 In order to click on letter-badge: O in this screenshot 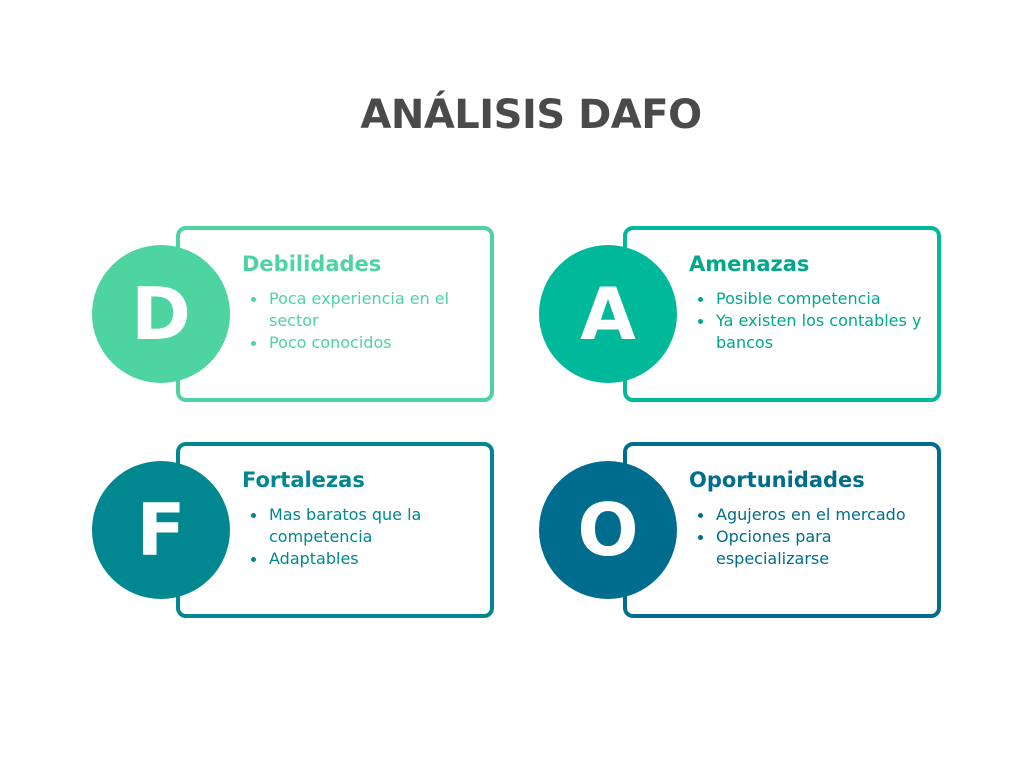, I will do `click(608, 530)`.